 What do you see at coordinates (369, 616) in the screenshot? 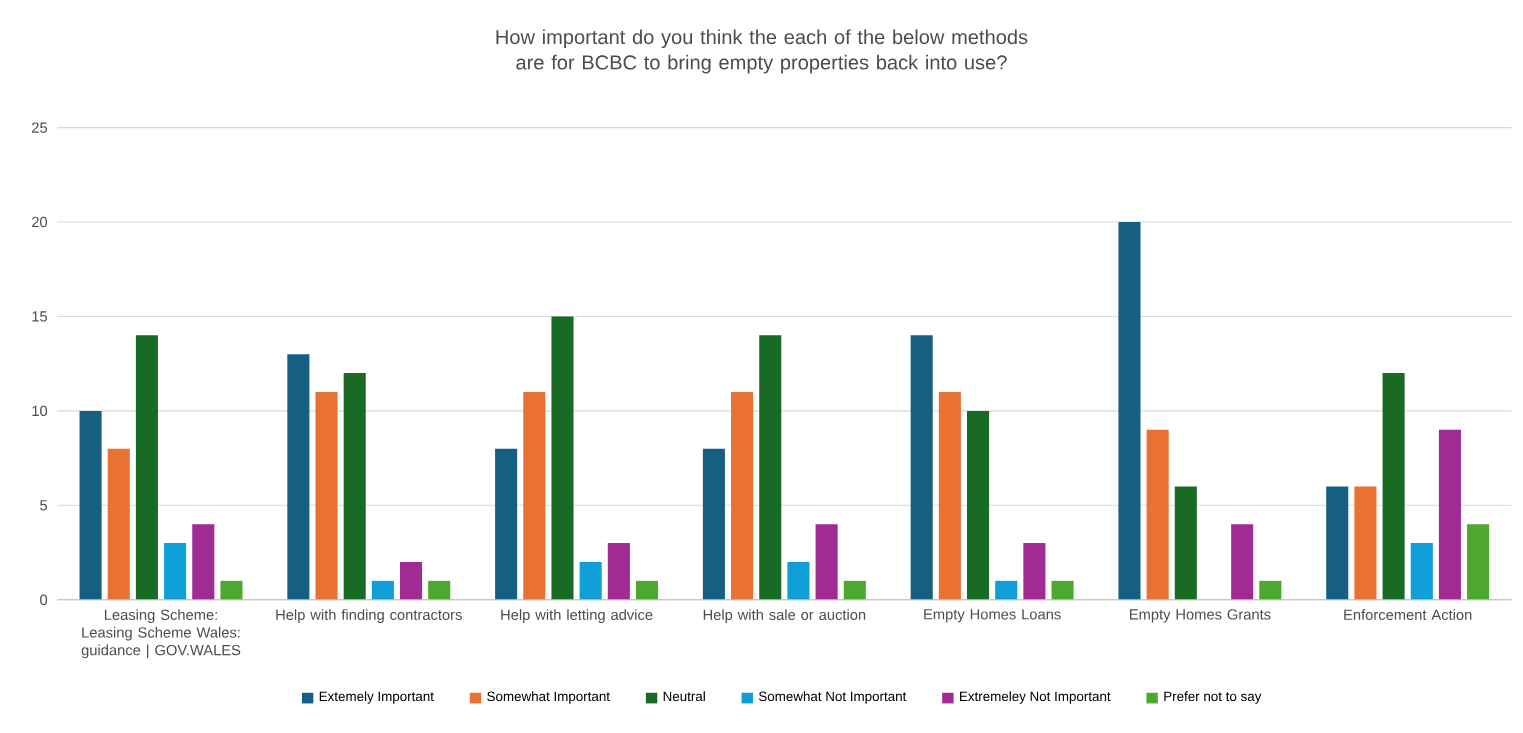
I see `x-tick-label: Help with finding contractors` at bounding box center [369, 616].